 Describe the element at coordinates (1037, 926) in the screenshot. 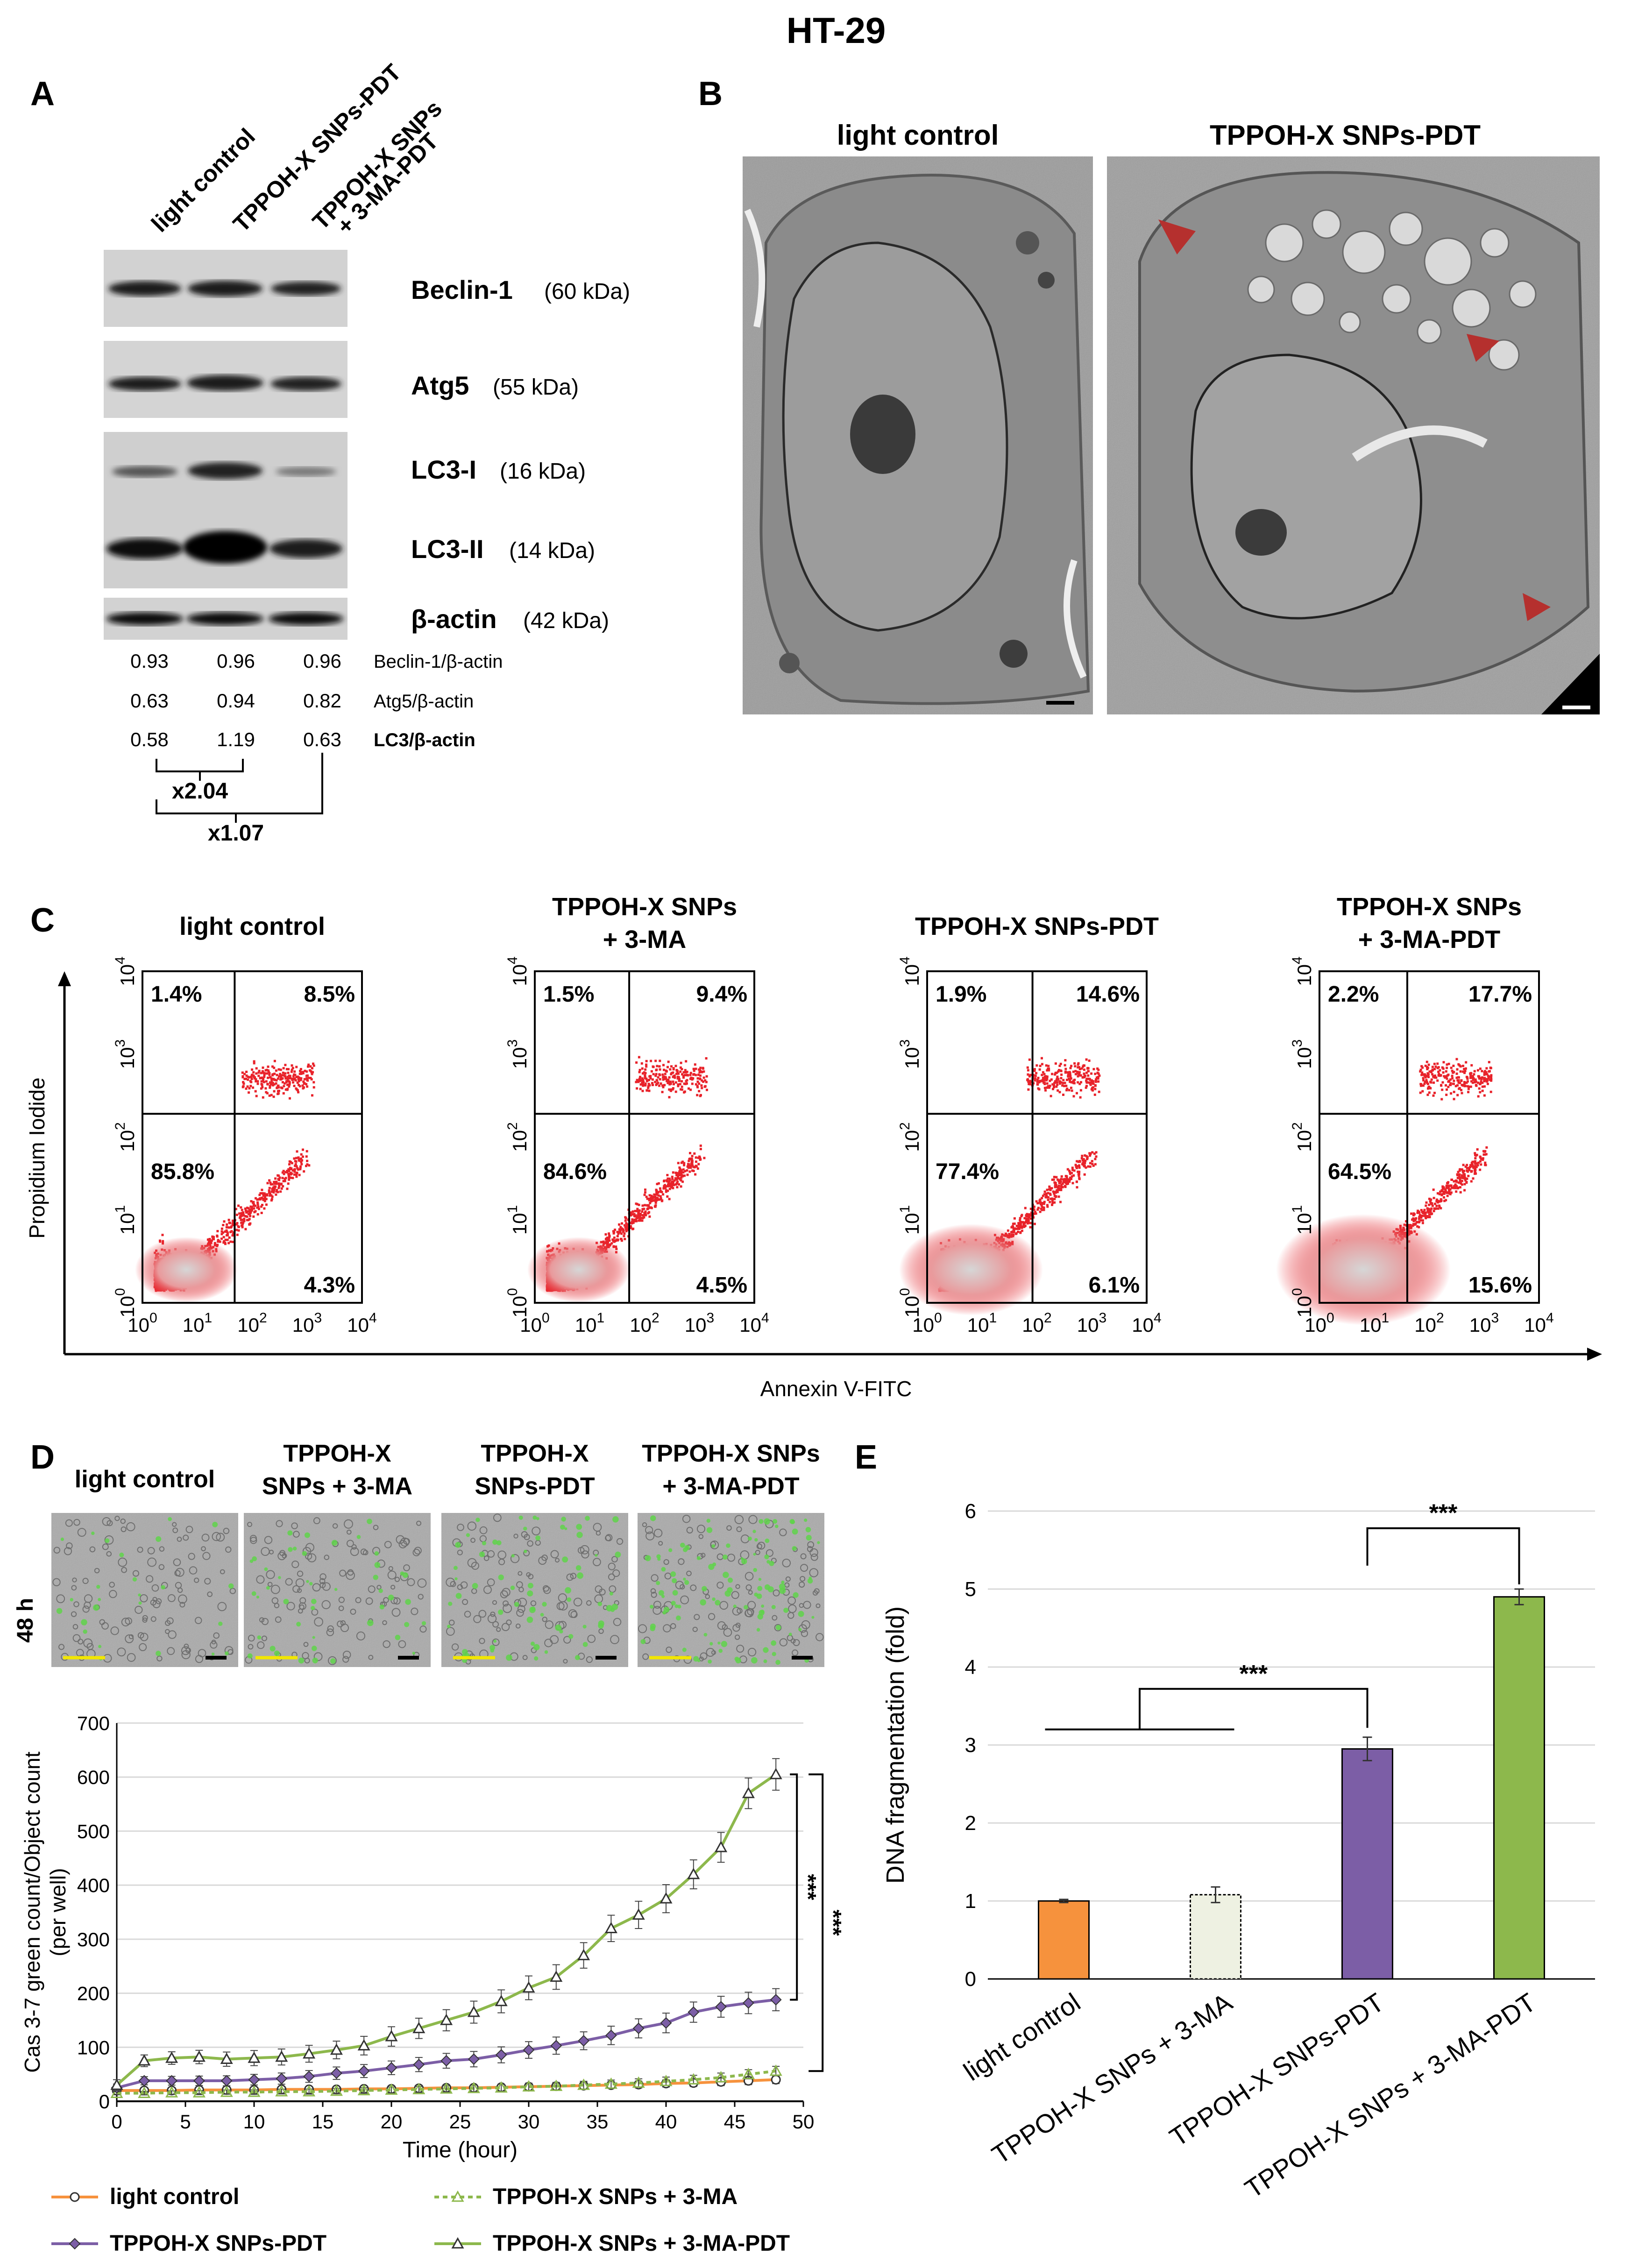

I see `flow-plot-title: TPPOH-X SNPs-PDT` at that location.